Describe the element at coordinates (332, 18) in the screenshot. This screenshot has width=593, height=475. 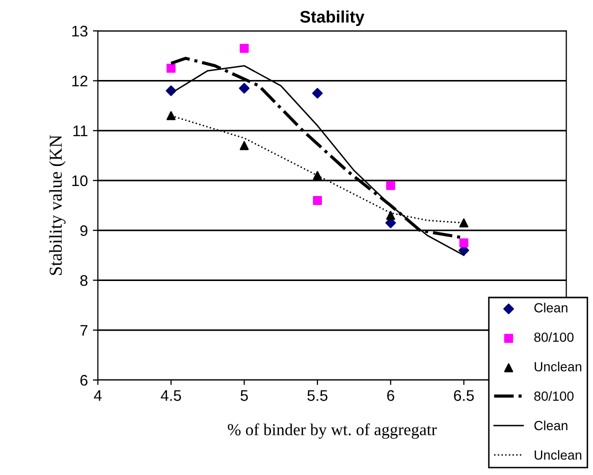
I see `chart-title: Stability` at that location.